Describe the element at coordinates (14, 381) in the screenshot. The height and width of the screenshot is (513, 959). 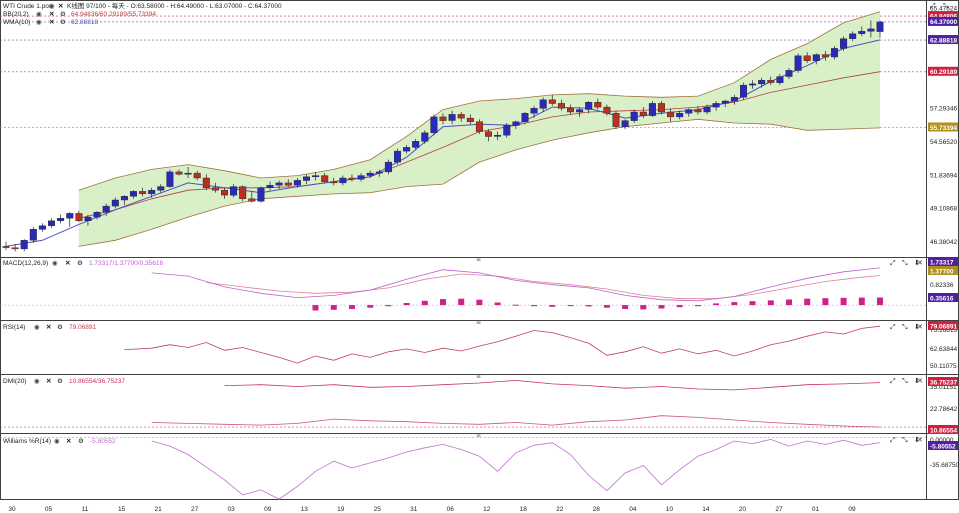
I see `dmi-label: DMI(20)` at that location.